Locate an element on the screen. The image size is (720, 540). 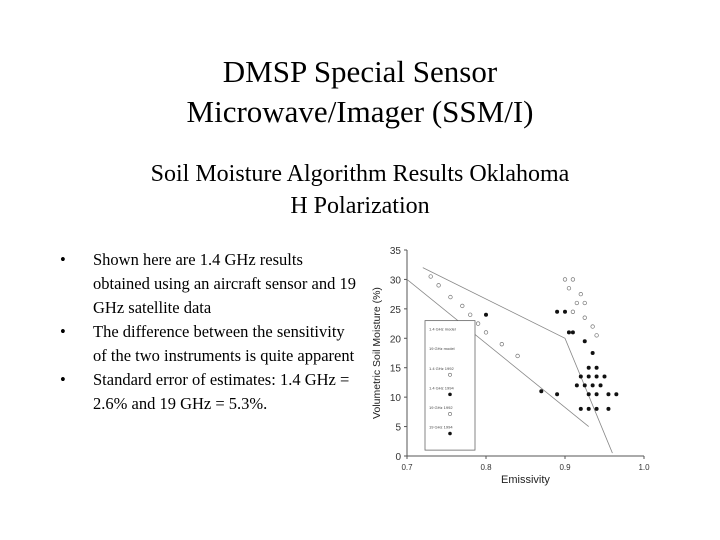
legend-entry: 1.4 GHz model is located at coordinates (442, 329).